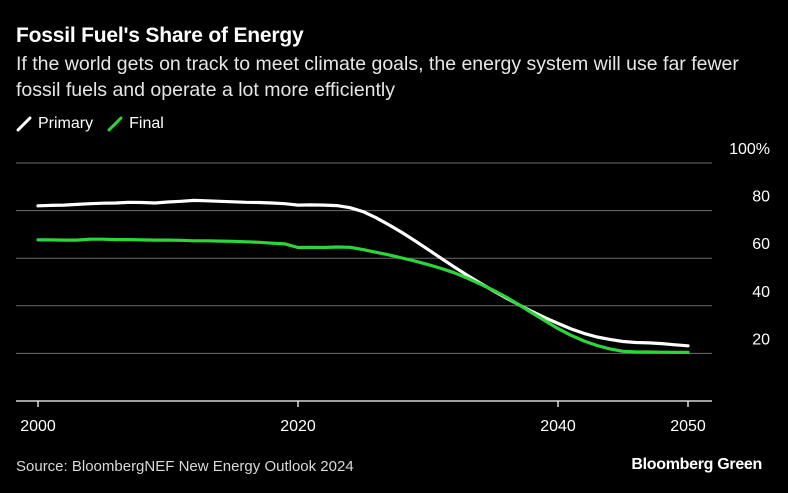  Describe the element at coordinates (761, 197) in the screenshot. I see `y-tick-label-80: 80` at that location.